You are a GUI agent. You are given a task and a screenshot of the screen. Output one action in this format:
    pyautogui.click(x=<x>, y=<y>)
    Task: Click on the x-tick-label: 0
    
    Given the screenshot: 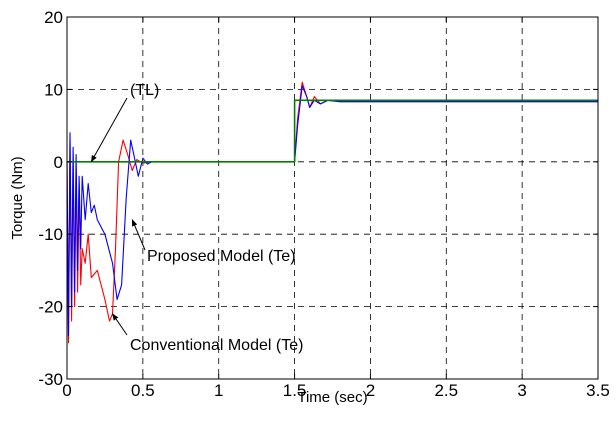 What is the action you would take?
    pyautogui.click(x=66, y=390)
    